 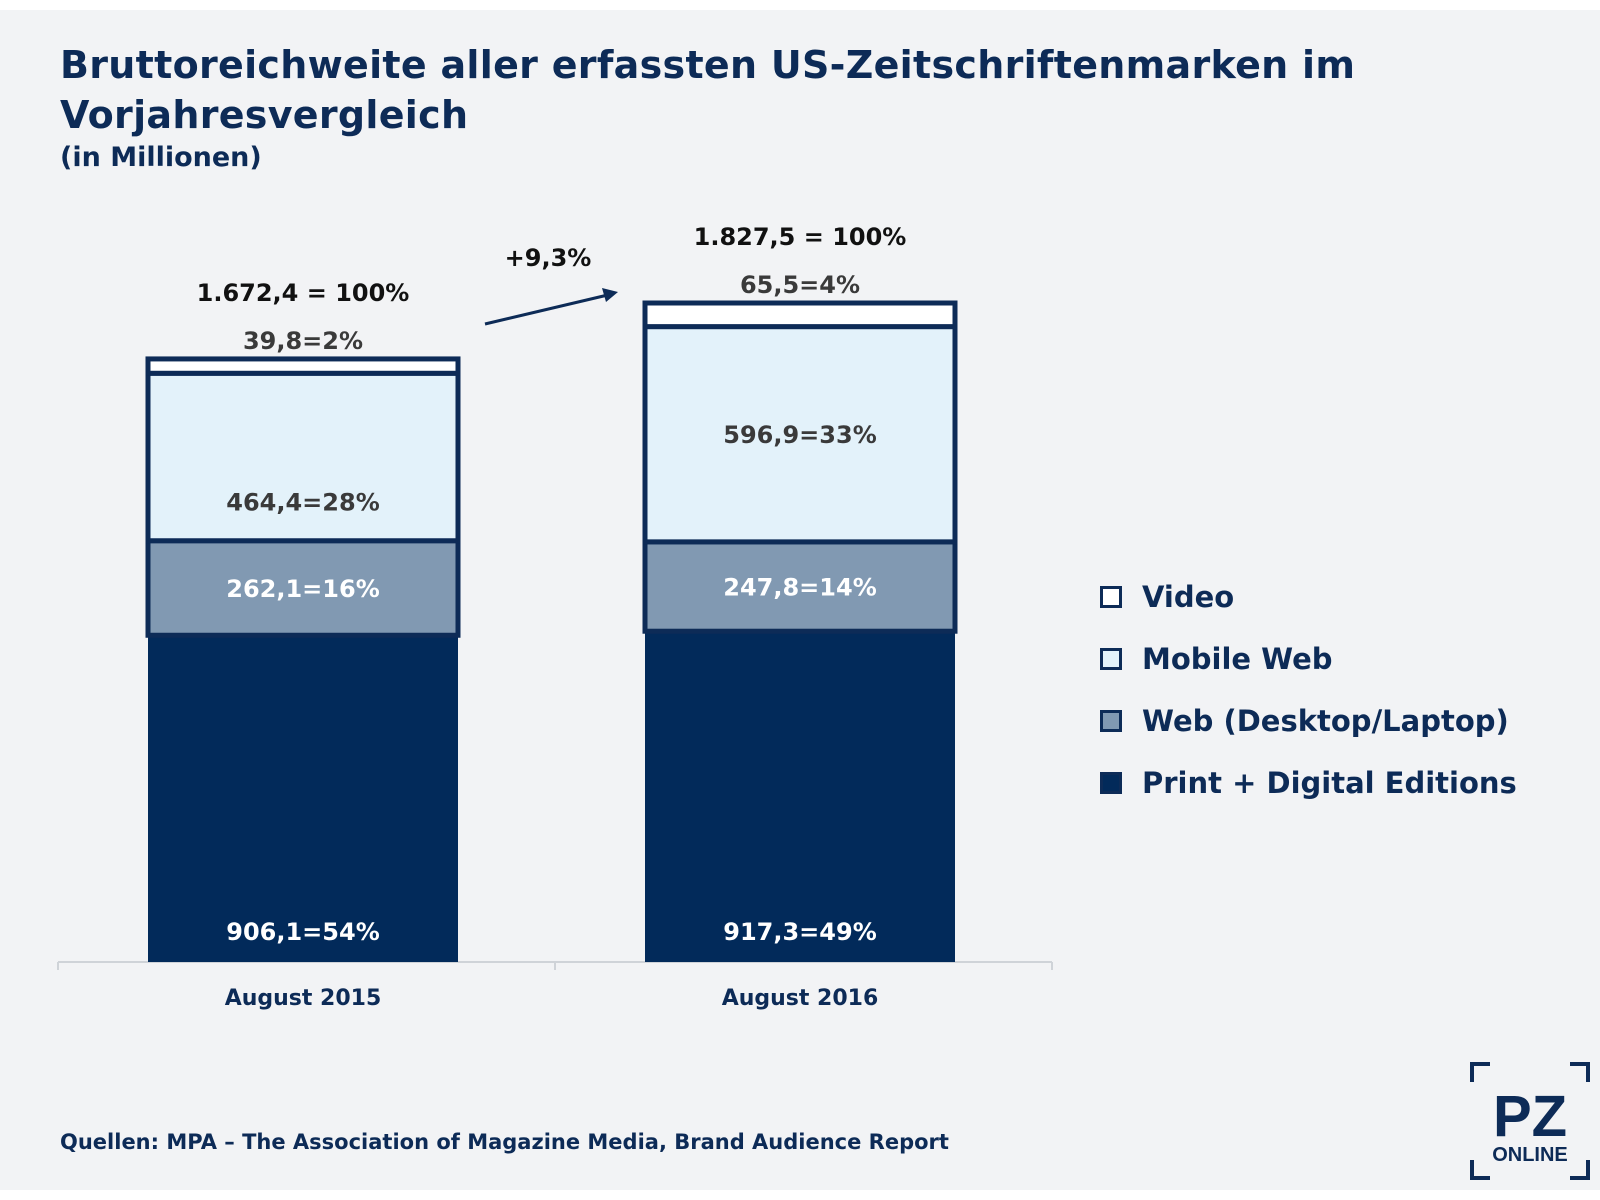 What do you see at coordinates (1530, 1155) in the screenshot?
I see `logo-text-online: ONLINE` at bounding box center [1530, 1155].